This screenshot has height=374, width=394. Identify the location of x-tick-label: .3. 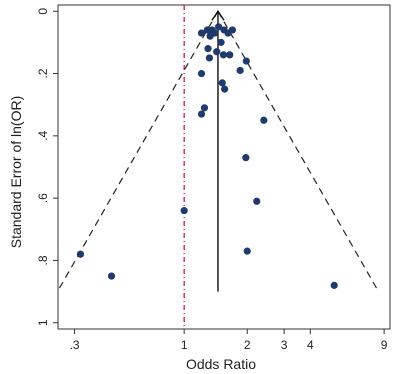
(75, 345).